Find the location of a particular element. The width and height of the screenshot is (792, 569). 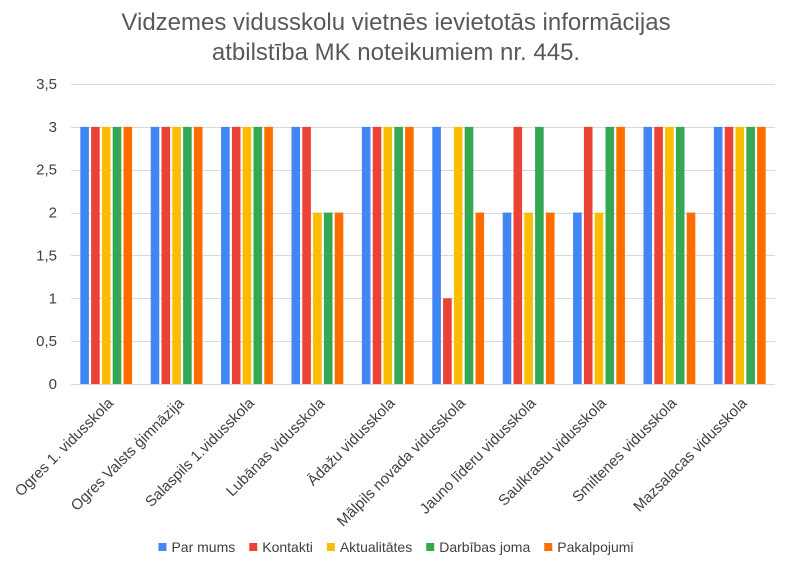

x-tick-label: Jauno līderu vidusskola is located at coordinates (478, 455).